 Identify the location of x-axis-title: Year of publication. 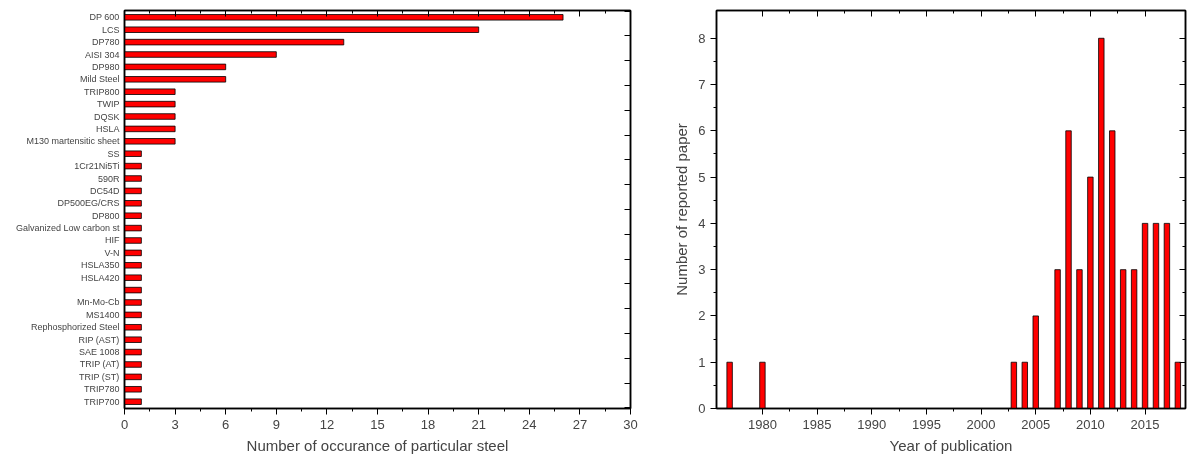
(951, 445).